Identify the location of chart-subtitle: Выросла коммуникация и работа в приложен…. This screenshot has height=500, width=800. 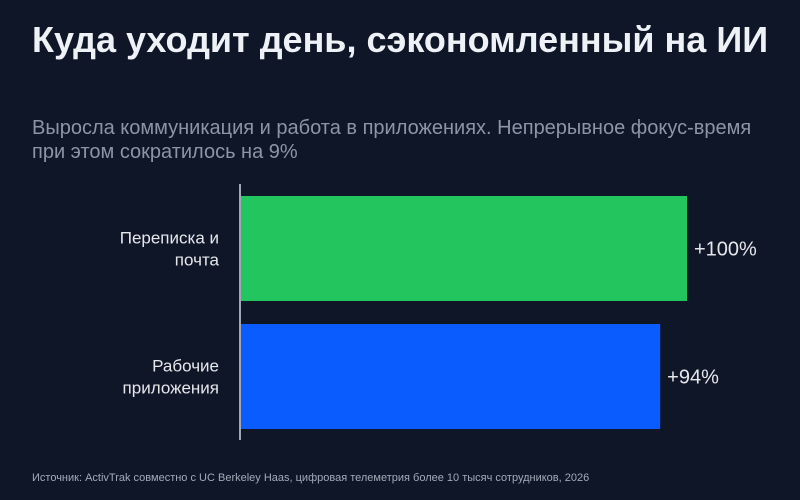
(392, 140).